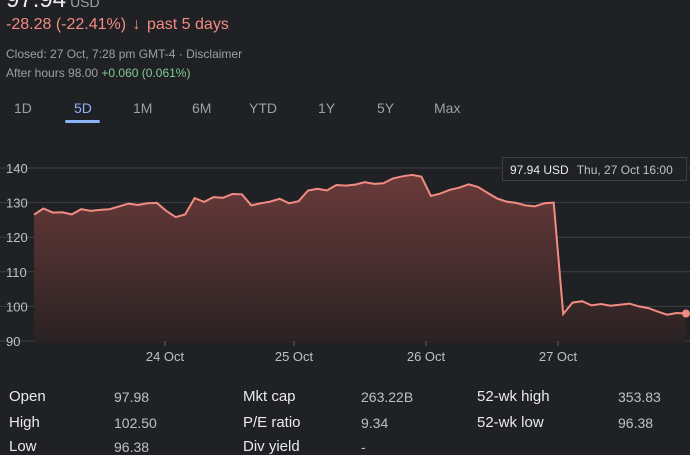 The image size is (690, 455). Describe the element at coordinates (387, 397) in the screenshot. I see `stat-mktcap-value: 263.22B` at that location.